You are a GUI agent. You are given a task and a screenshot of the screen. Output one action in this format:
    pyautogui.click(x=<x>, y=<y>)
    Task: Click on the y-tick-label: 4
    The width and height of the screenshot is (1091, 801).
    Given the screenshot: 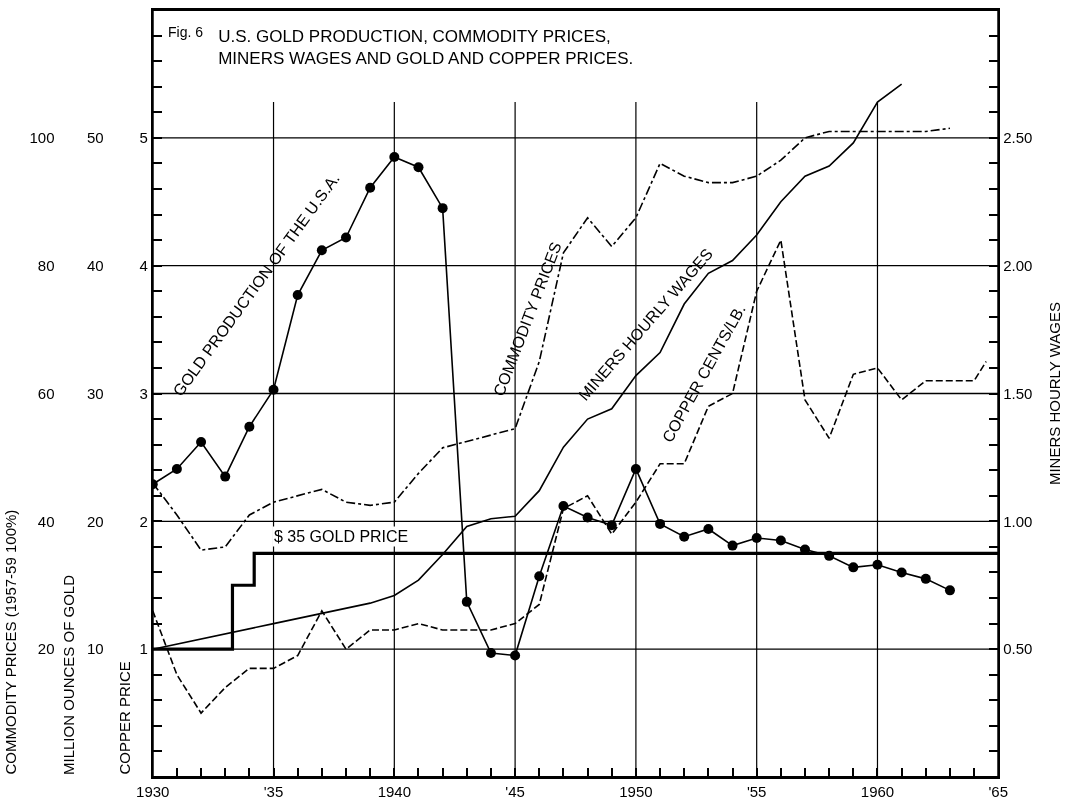 What is the action you would take?
    pyautogui.click(x=143, y=265)
    